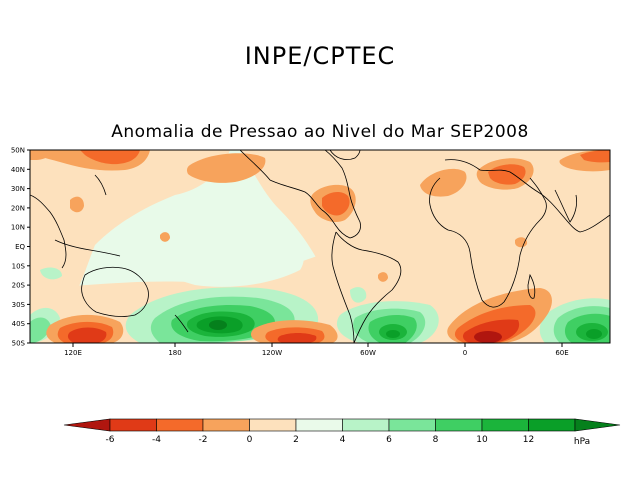 The height and width of the screenshot is (494, 640). What do you see at coordinates (482, 440) in the screenshot?
I see `colorbar-tick: 10` at bounding box center [482, 440].